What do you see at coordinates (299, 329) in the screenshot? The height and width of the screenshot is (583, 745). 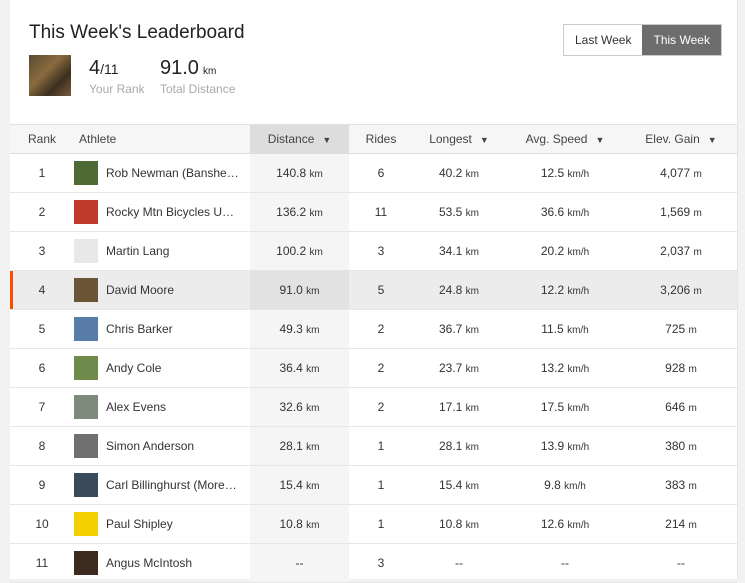 I see `distance-cell: 49.3 km` at bounding box center [299, 329].